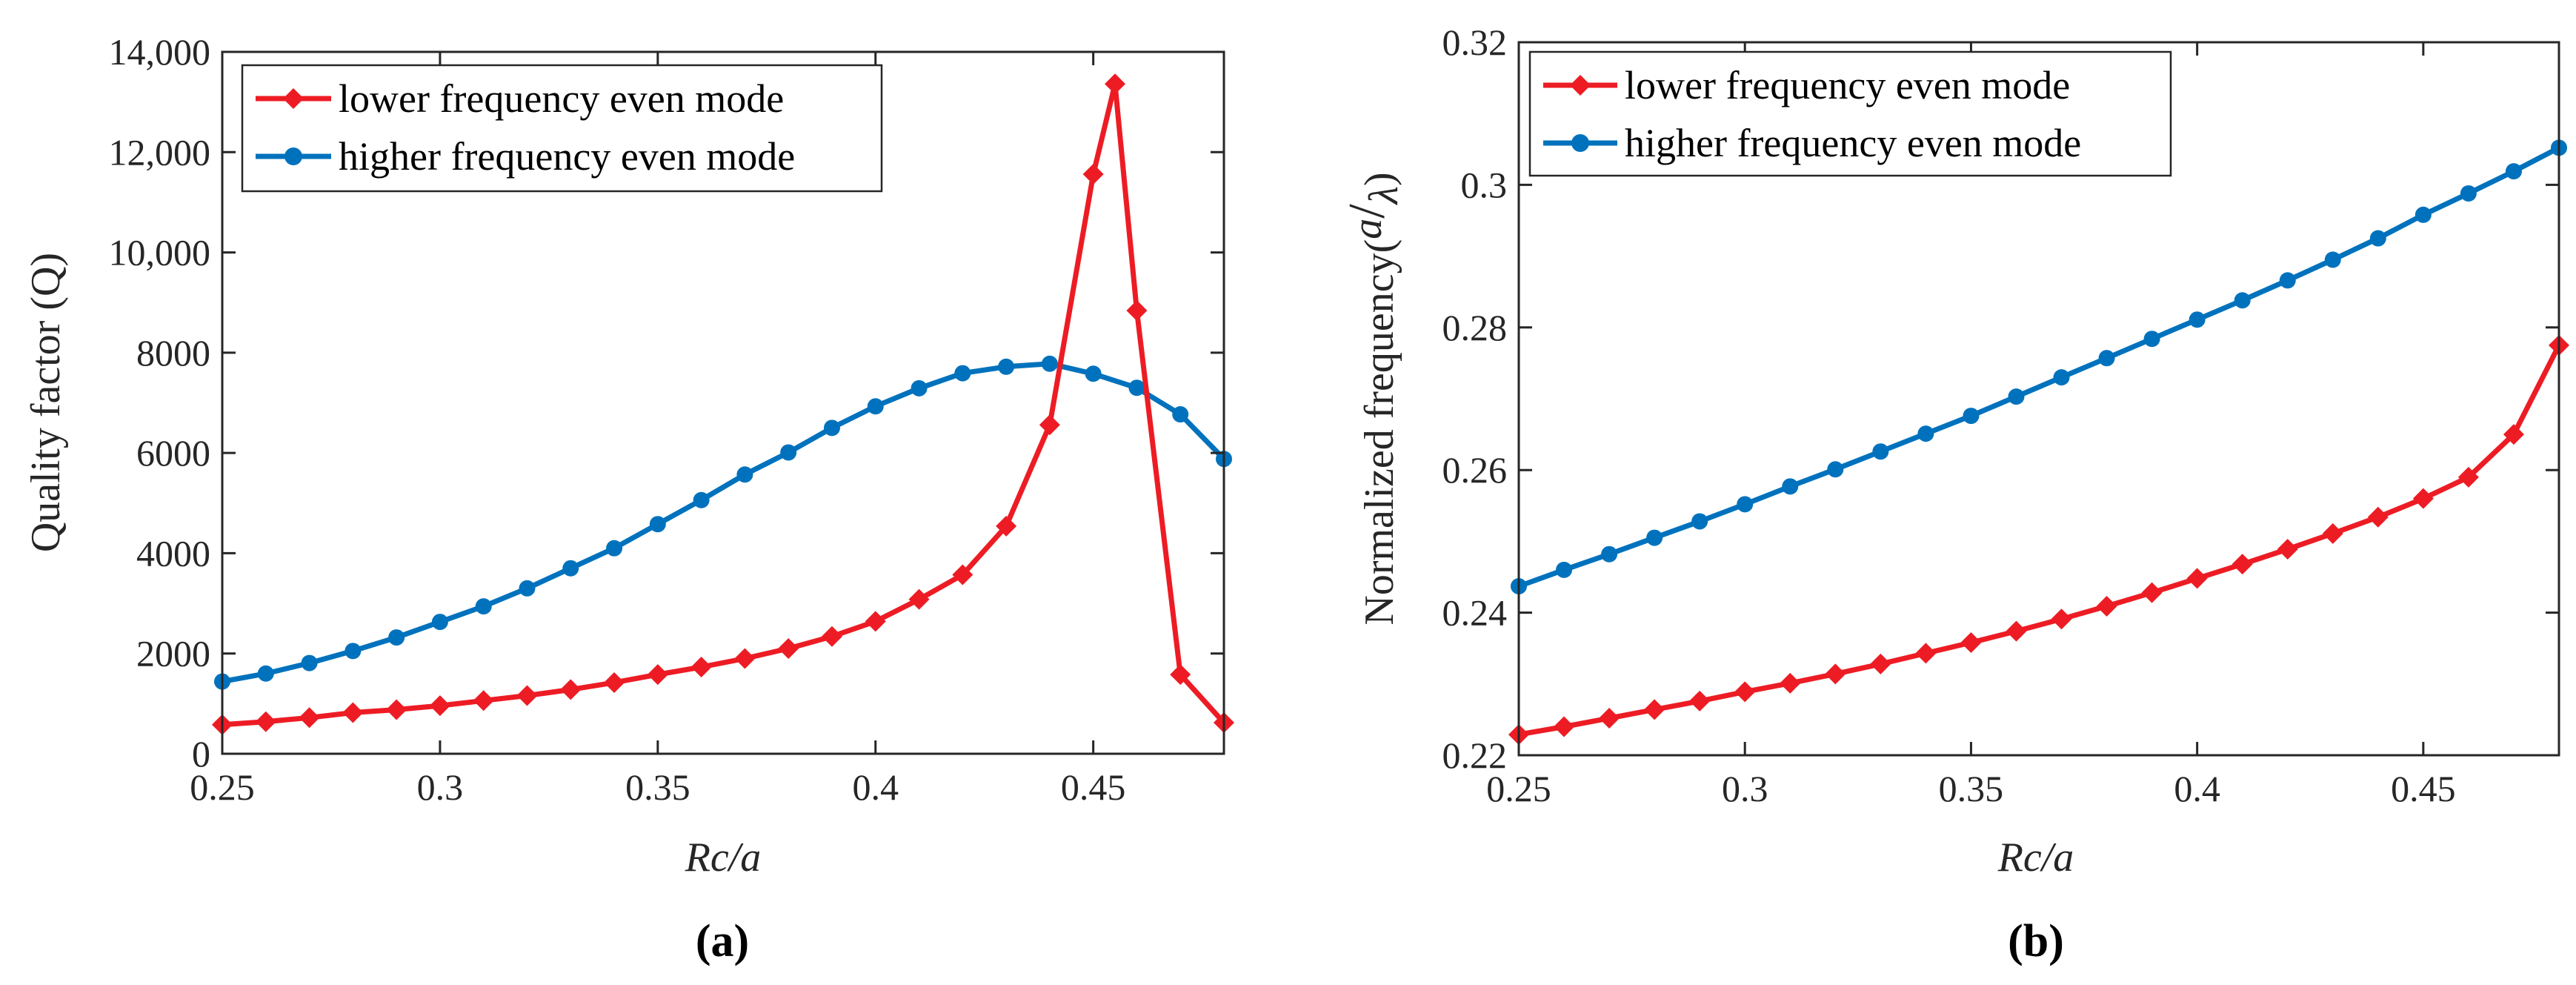 The height and width of the screenshot is (985, 2576). I want to click on panel-b-x-tick-label-1: 0.3, so click(1745, 788).